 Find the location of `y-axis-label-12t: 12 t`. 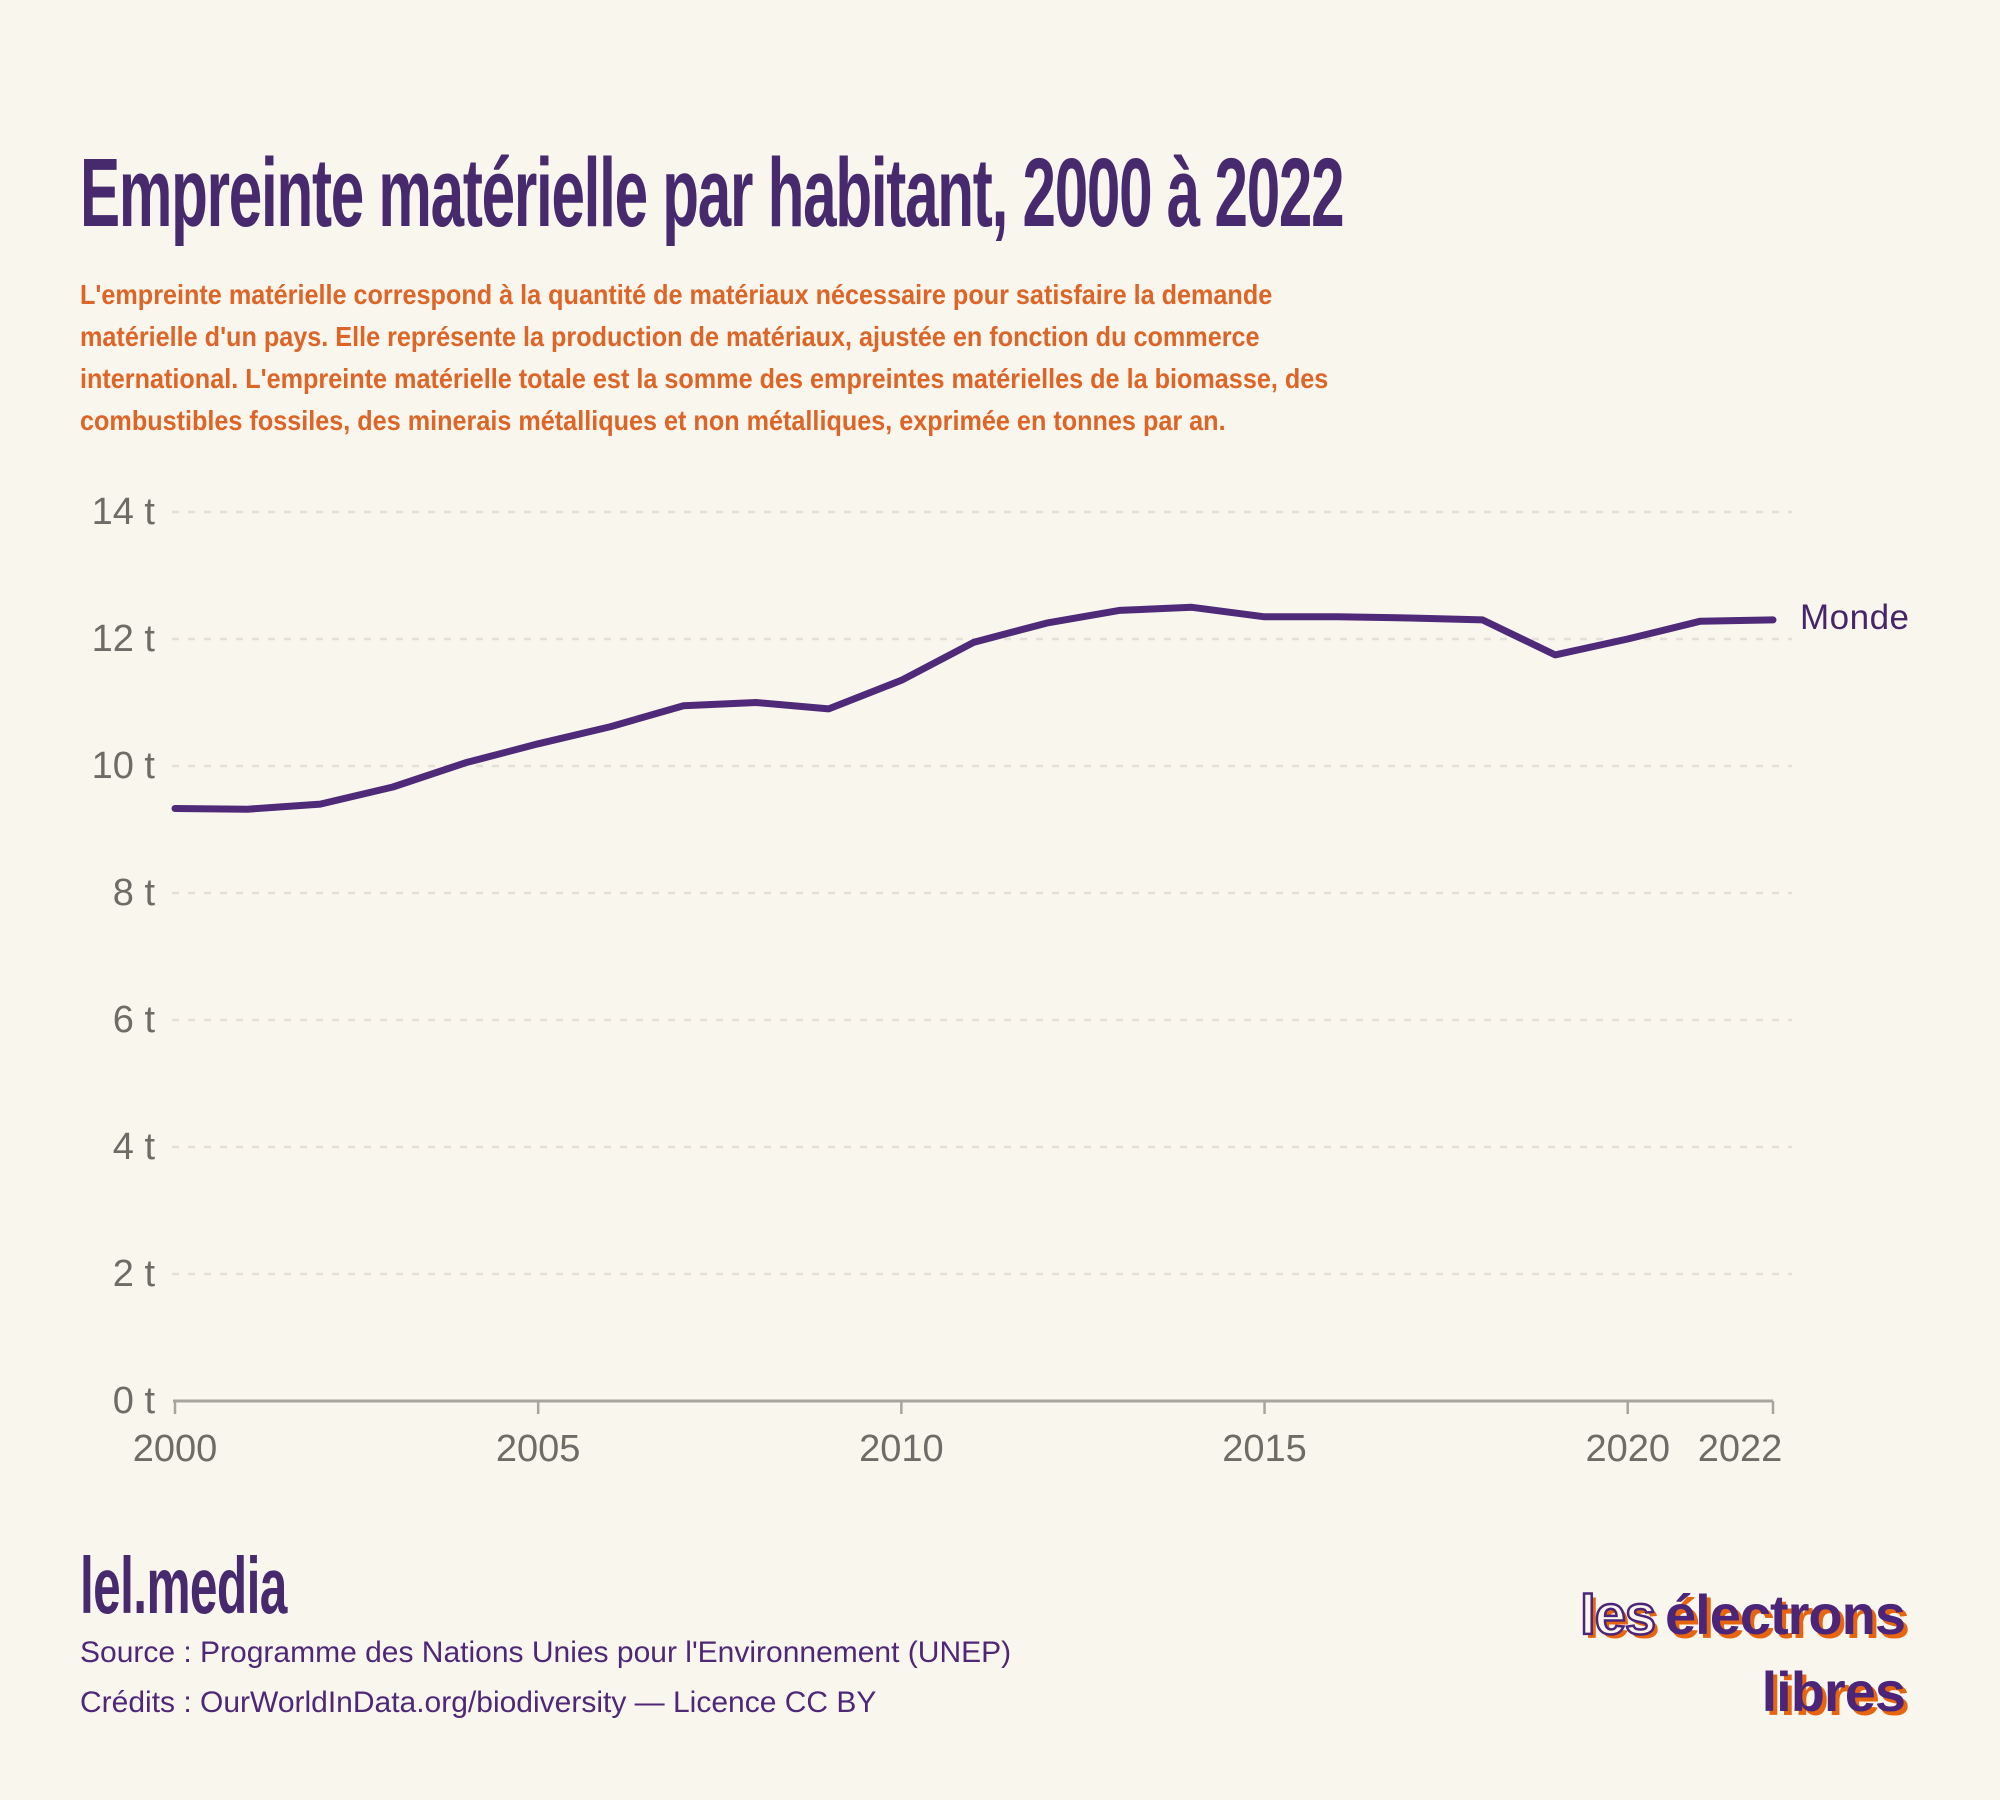

y-axis-label-12t: 12 t is located at coordinates (124, 639).